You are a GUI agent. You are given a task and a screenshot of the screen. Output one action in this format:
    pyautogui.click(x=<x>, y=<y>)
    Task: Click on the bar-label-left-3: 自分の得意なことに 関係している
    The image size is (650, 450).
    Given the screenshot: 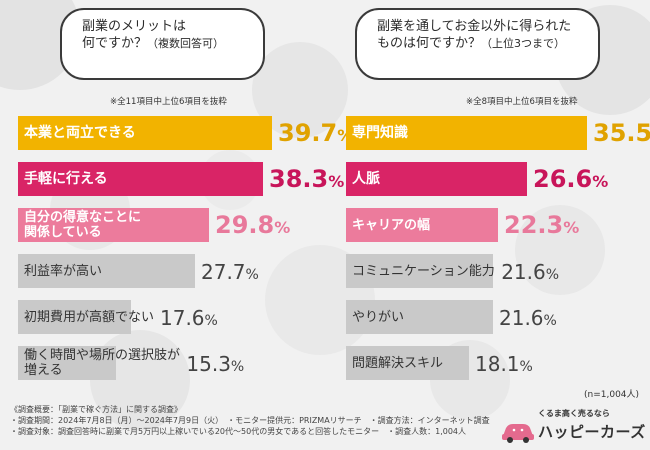 What is the action you would take?
    pyautogui.click(x=82, y=225)
    